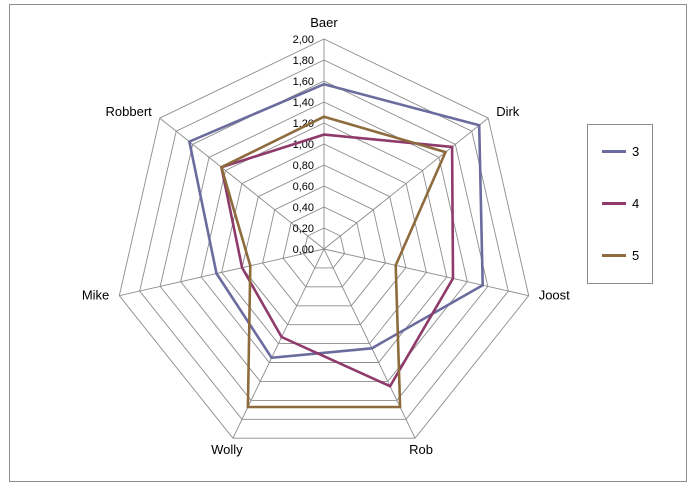 This screenshot has height=492, width=697. I want to click on category-label: Dirk, so click(508, 111).